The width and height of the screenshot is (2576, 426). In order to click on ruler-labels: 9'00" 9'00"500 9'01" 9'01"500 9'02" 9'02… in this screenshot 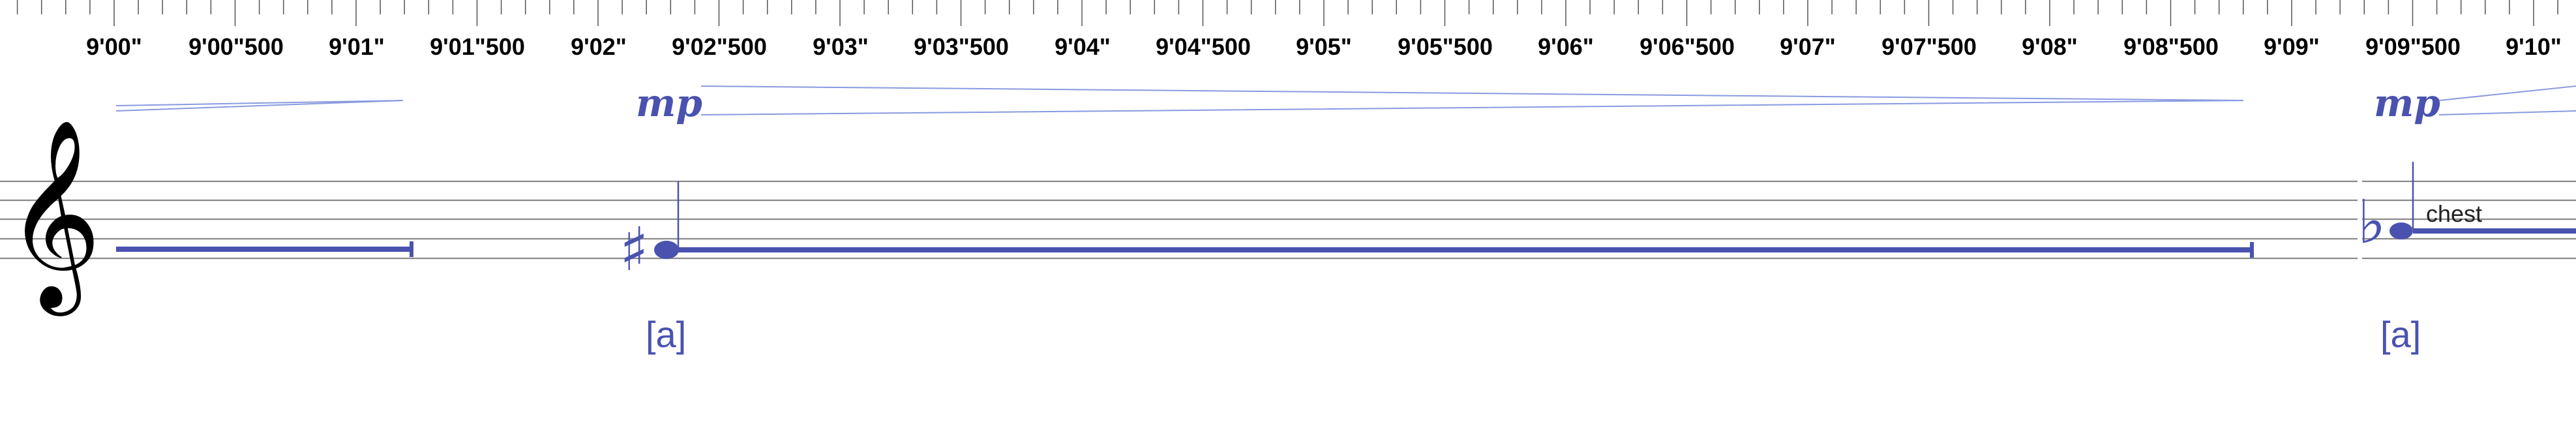, I will do `click(1324, 47)`.